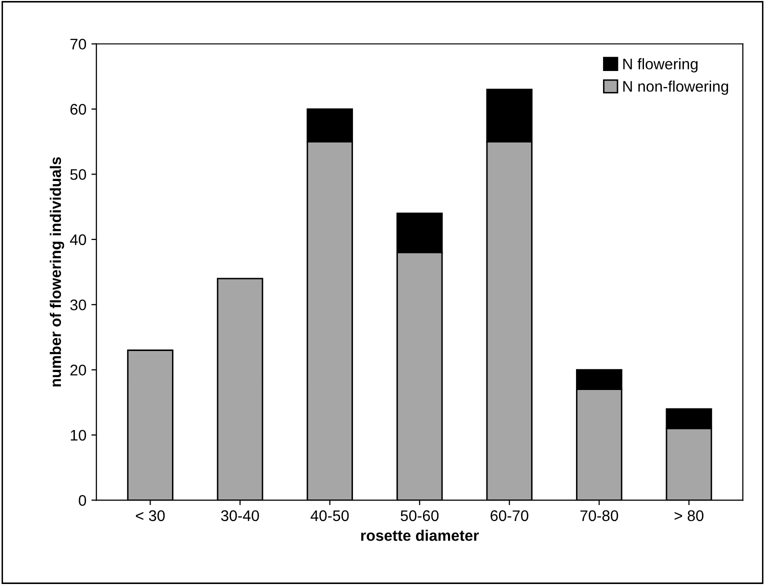 The width and height of the screenshot is (765, 585). What do you see at coordinates (419, 516) in the screenshot?
I see `x-tick-label: 50-60` at bounding box center [419, 516].